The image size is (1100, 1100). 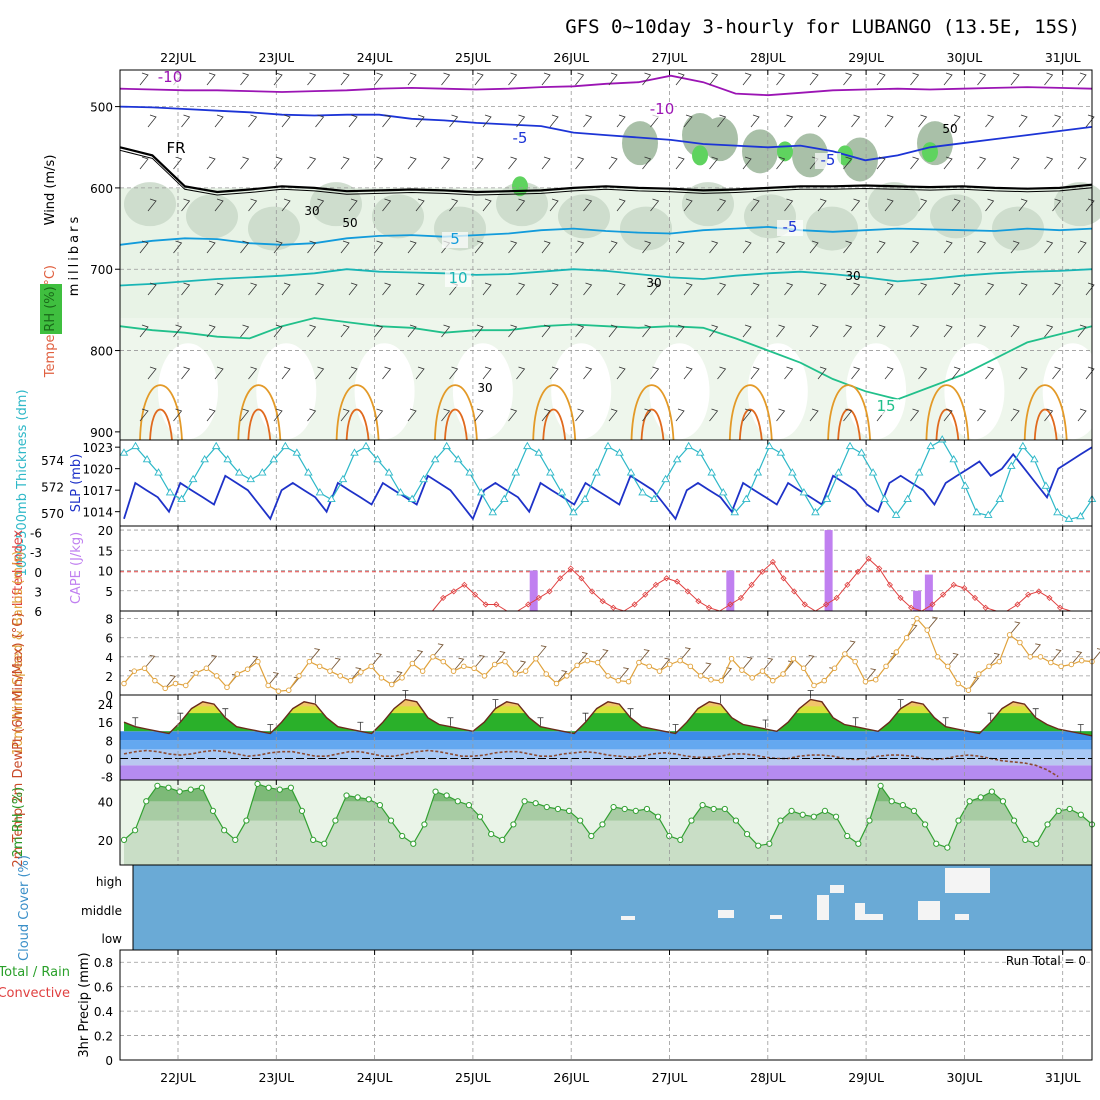 What do you see at coordinates (76, 483) in the screenshot?
I see `slp-axis-title: SLP (mb)` at bounding box center [76, 483].